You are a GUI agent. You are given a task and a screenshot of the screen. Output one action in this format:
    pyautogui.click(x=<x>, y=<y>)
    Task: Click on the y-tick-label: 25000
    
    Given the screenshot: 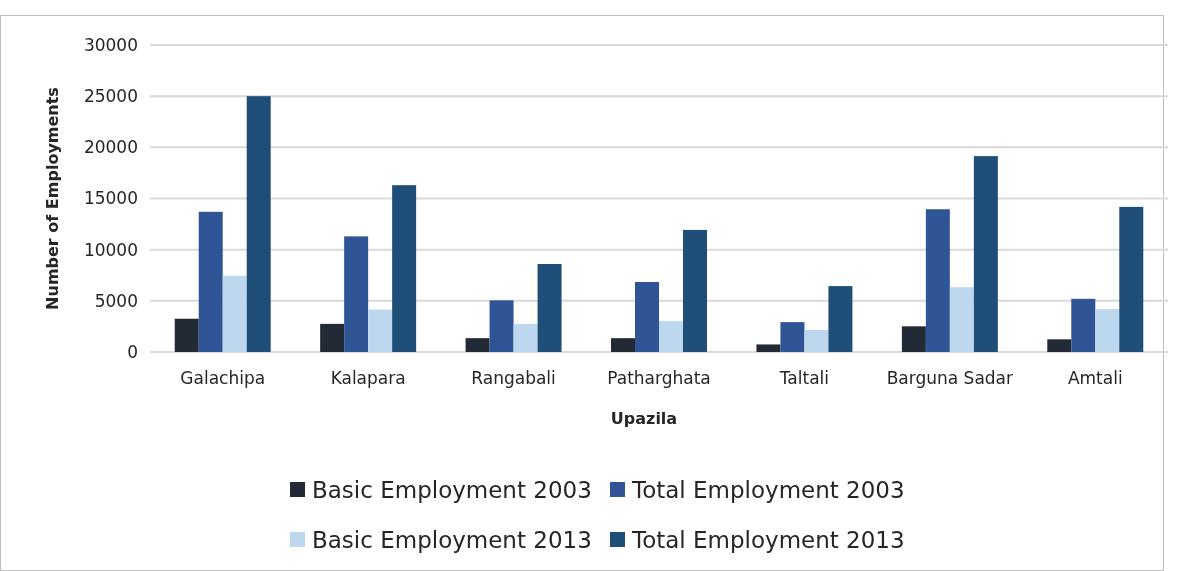 What is the action you would take?
    pyautogui.click(x=110, y=96)
    